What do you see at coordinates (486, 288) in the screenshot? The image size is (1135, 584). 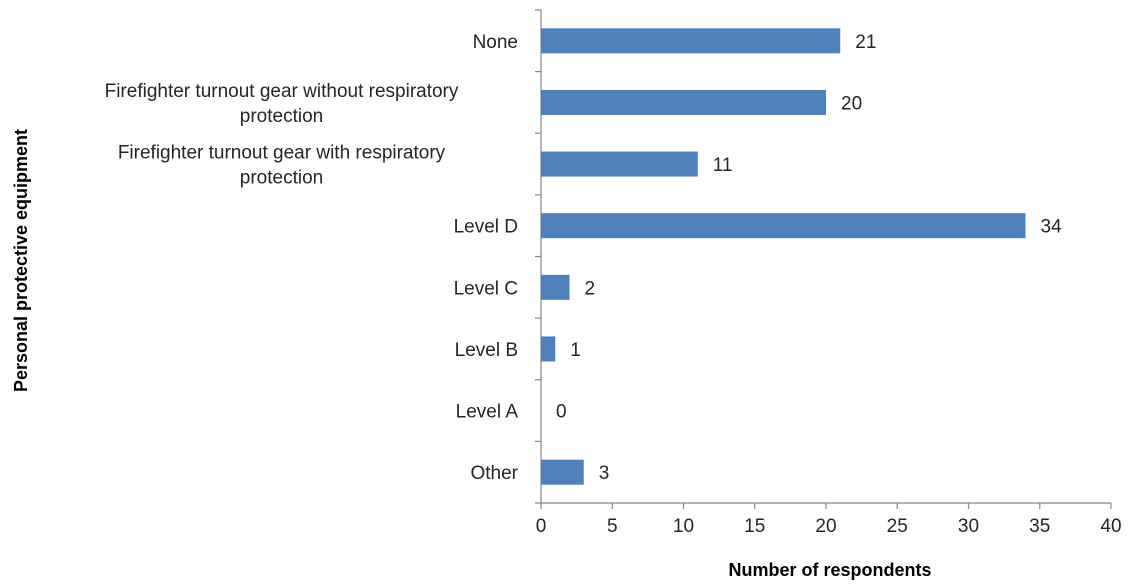 I see `category-label: Level C` at bounding box center [486, 288].